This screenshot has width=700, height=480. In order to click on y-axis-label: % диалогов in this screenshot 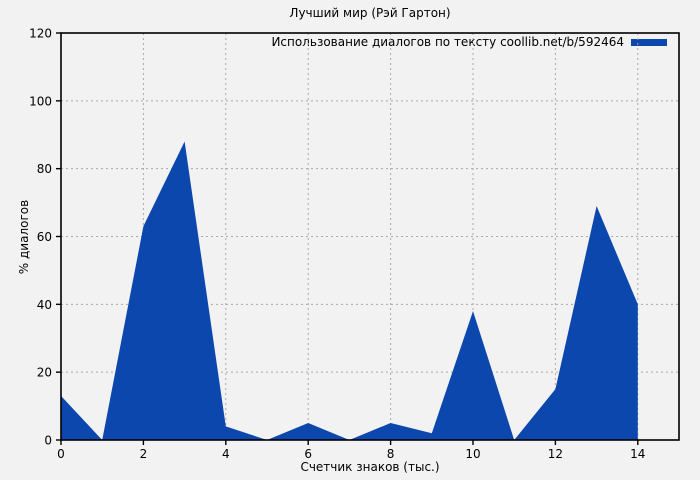, I will do `click(24, 237)`.